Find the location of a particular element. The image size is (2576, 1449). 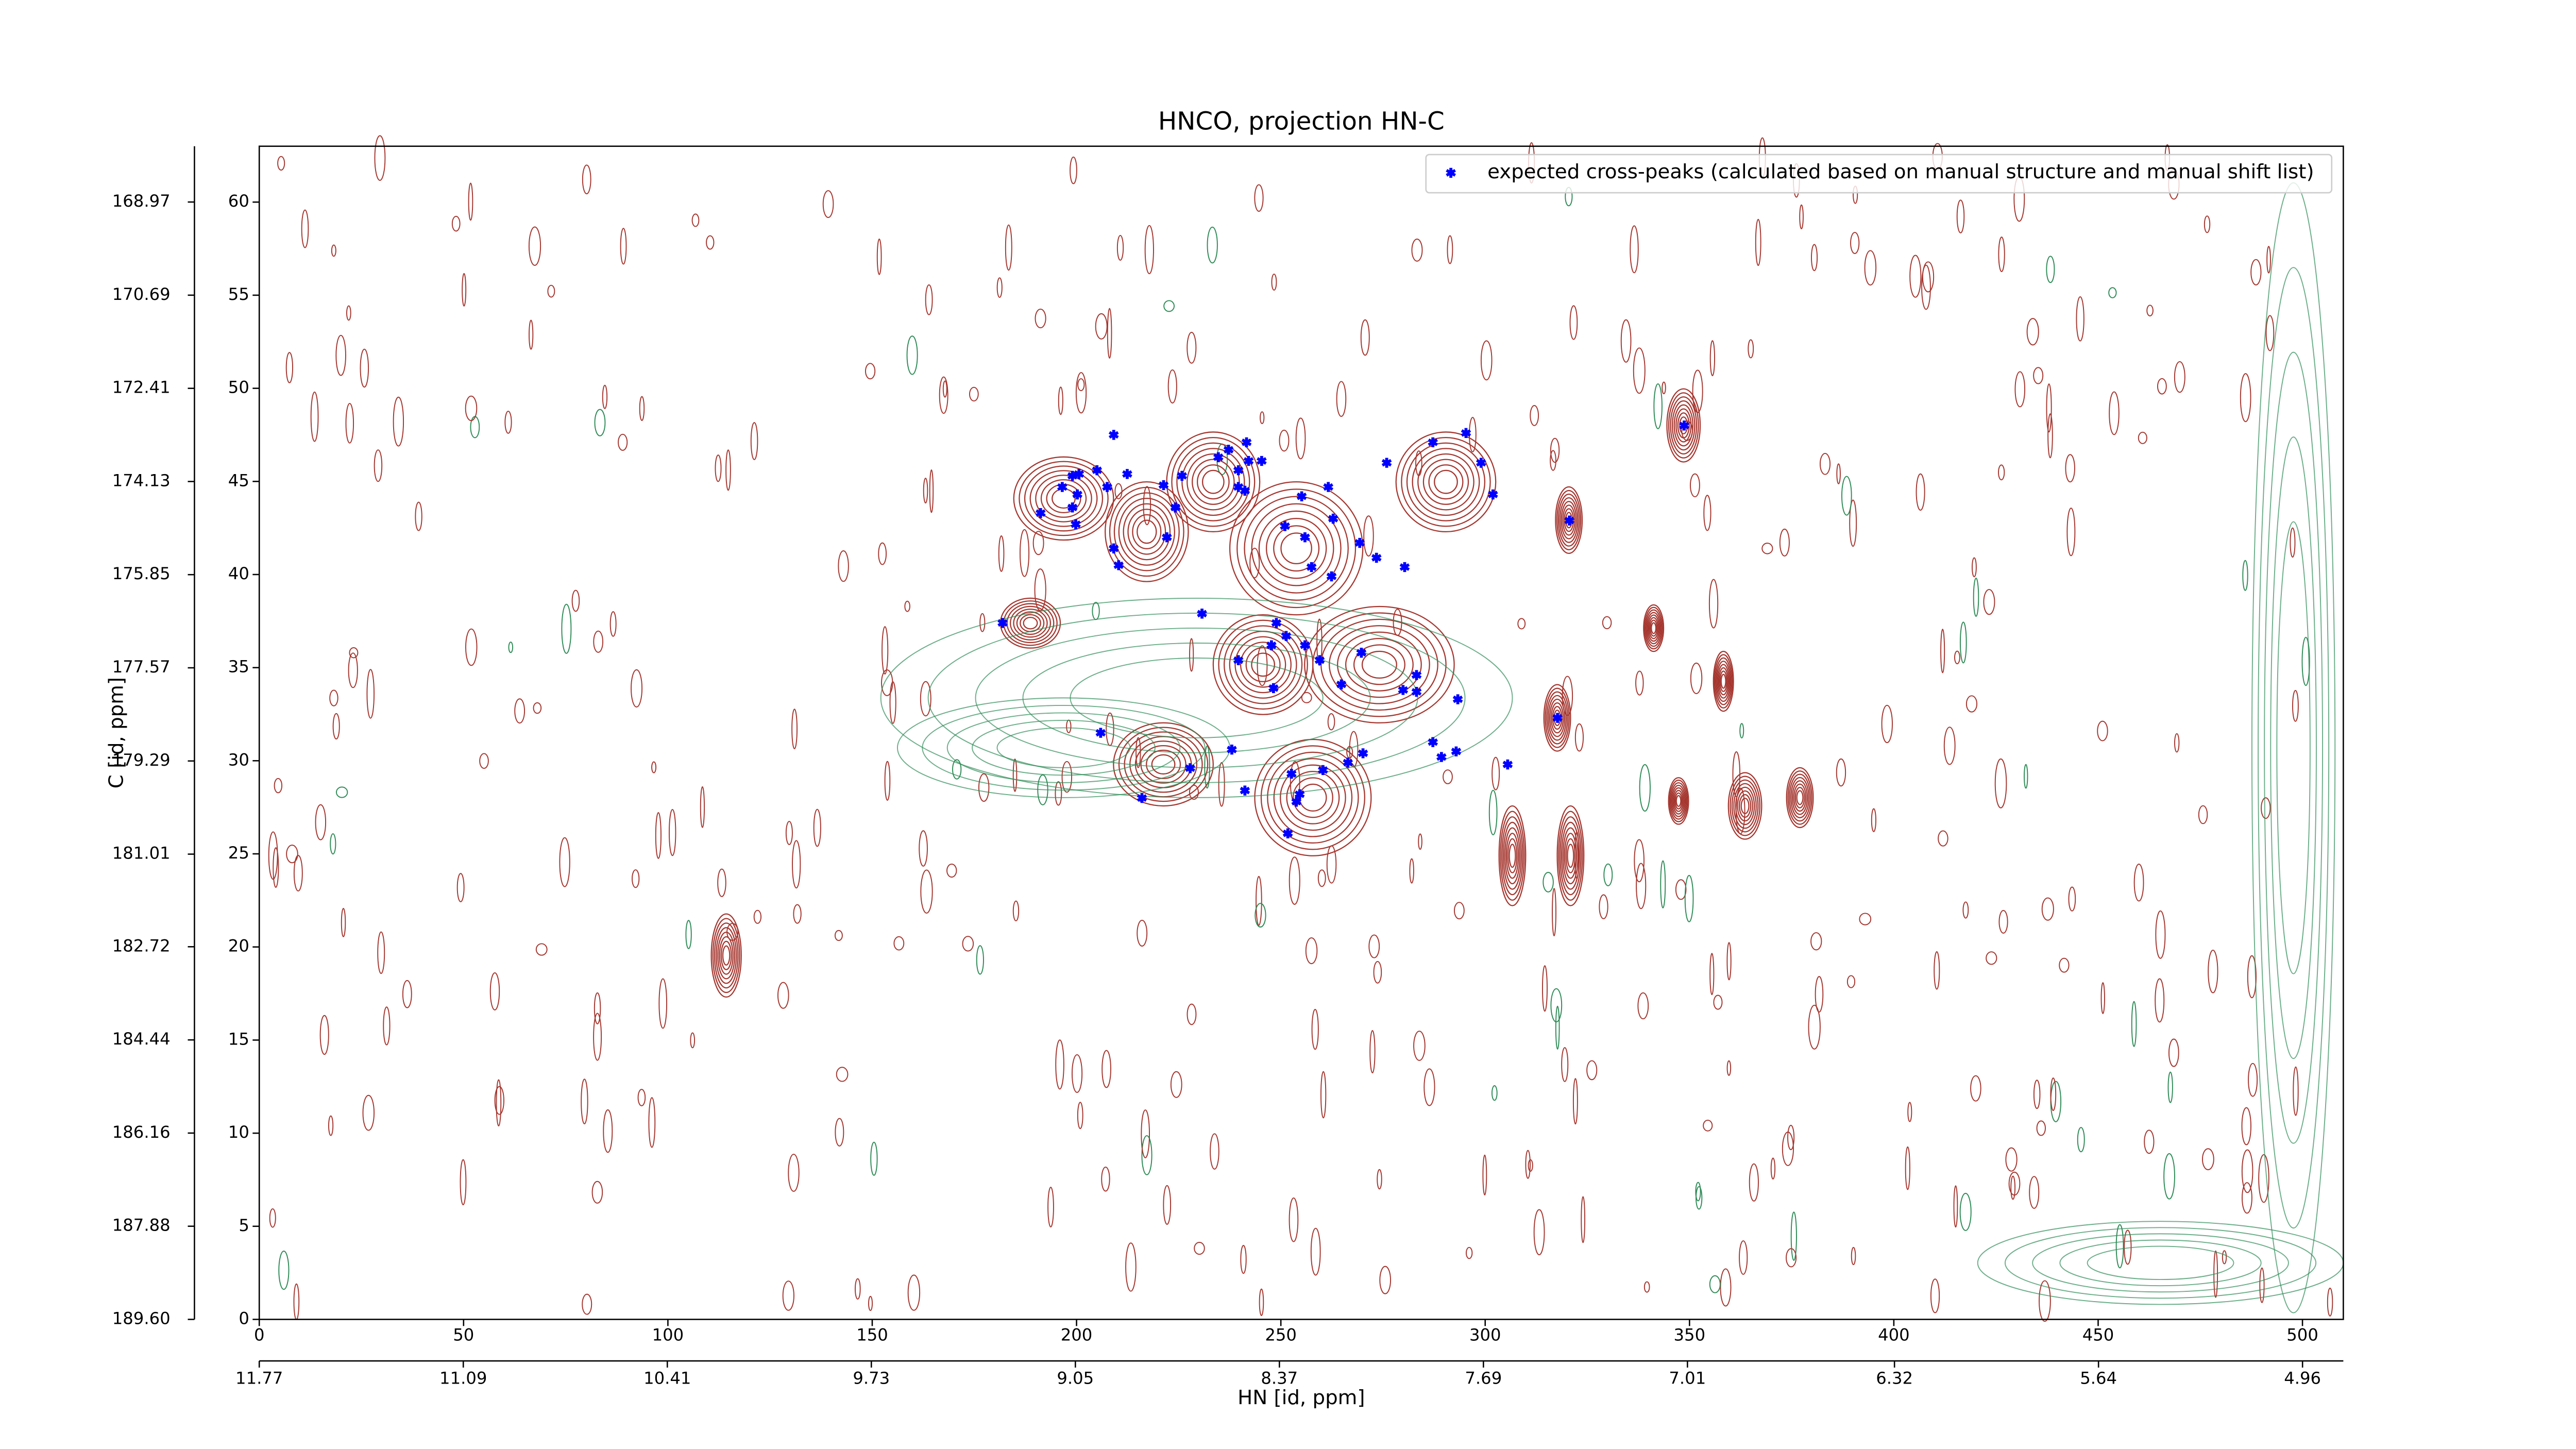

y2-tick-label: 182.72 is located at coordinates (141, 945).